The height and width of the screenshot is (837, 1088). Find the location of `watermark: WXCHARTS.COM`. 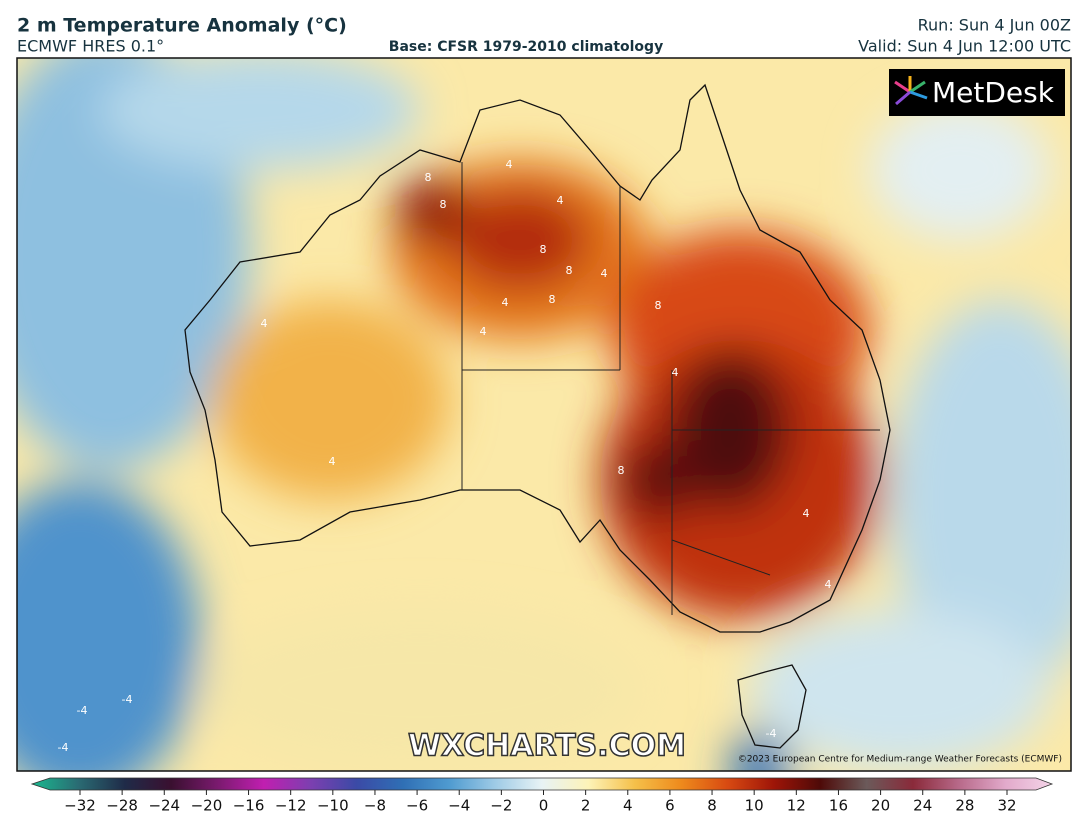

watermark: WXCHARTS.COM is located at coordinates (547, 746).